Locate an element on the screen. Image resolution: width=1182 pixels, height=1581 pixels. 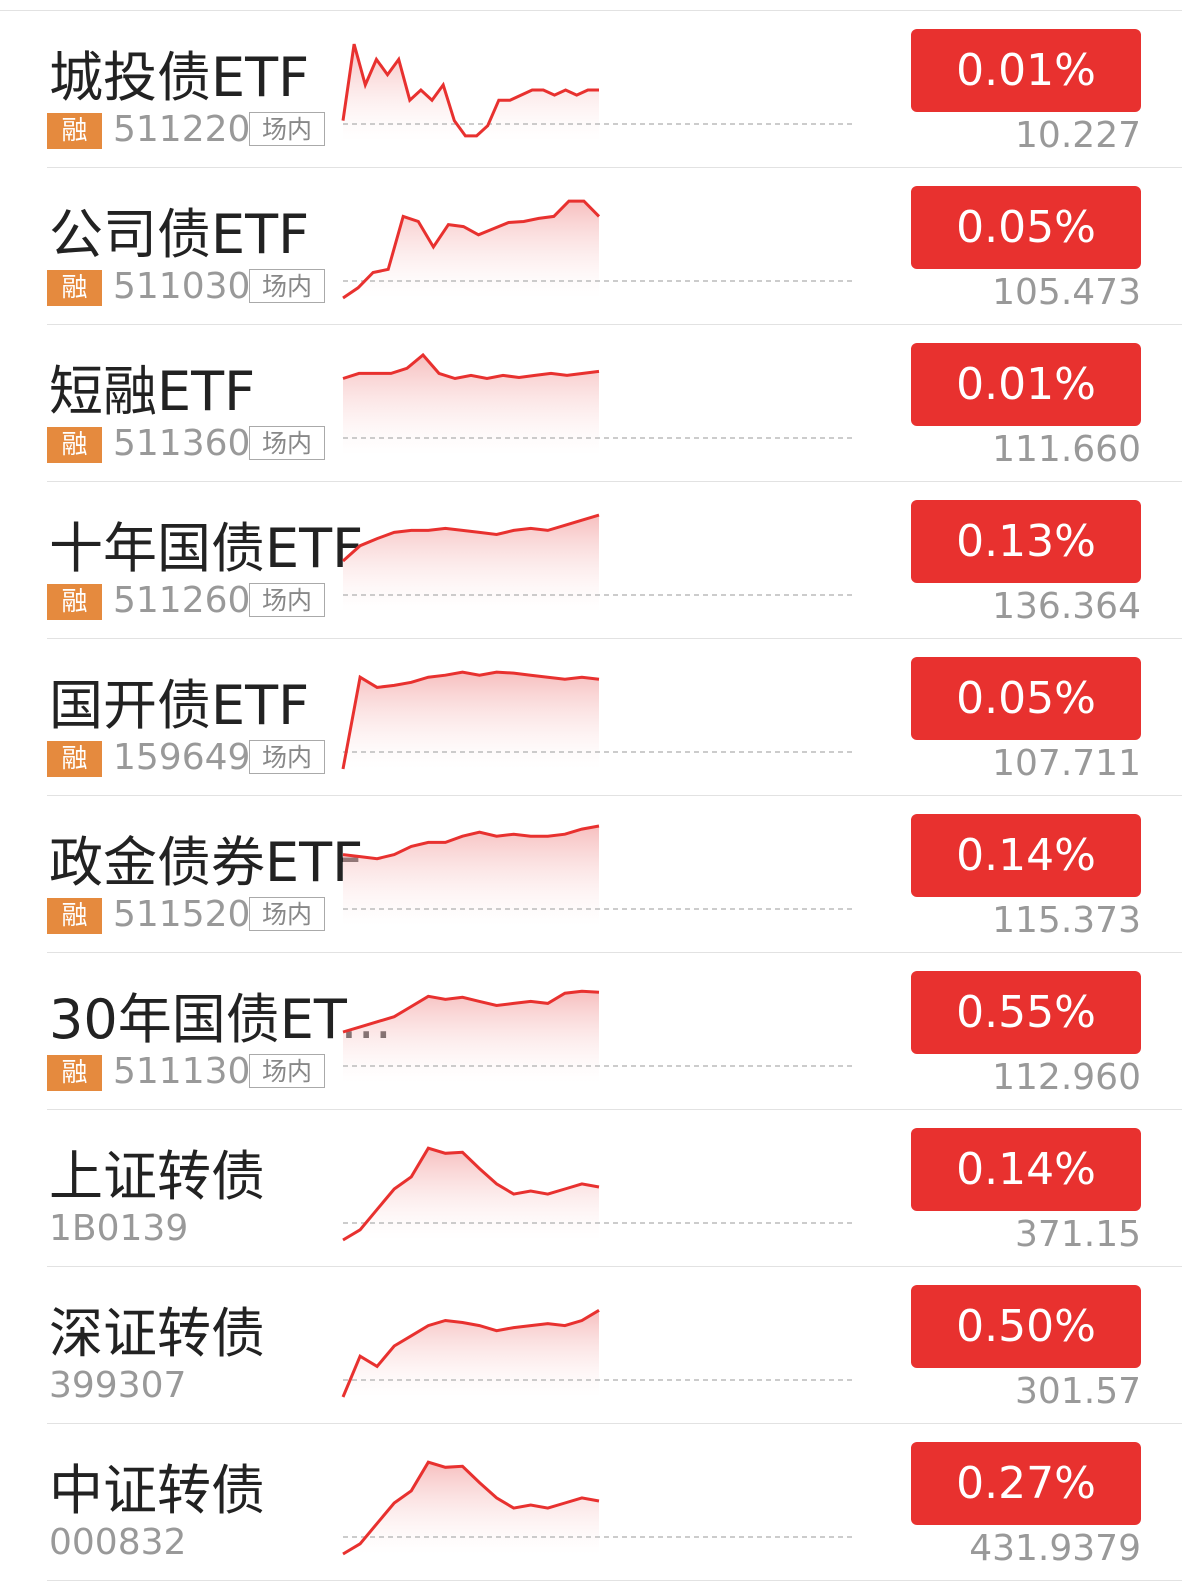
etf-row: 城投债ETF 融 511220 场内 0.01% 10.227 is located at coordinates (614, 89).